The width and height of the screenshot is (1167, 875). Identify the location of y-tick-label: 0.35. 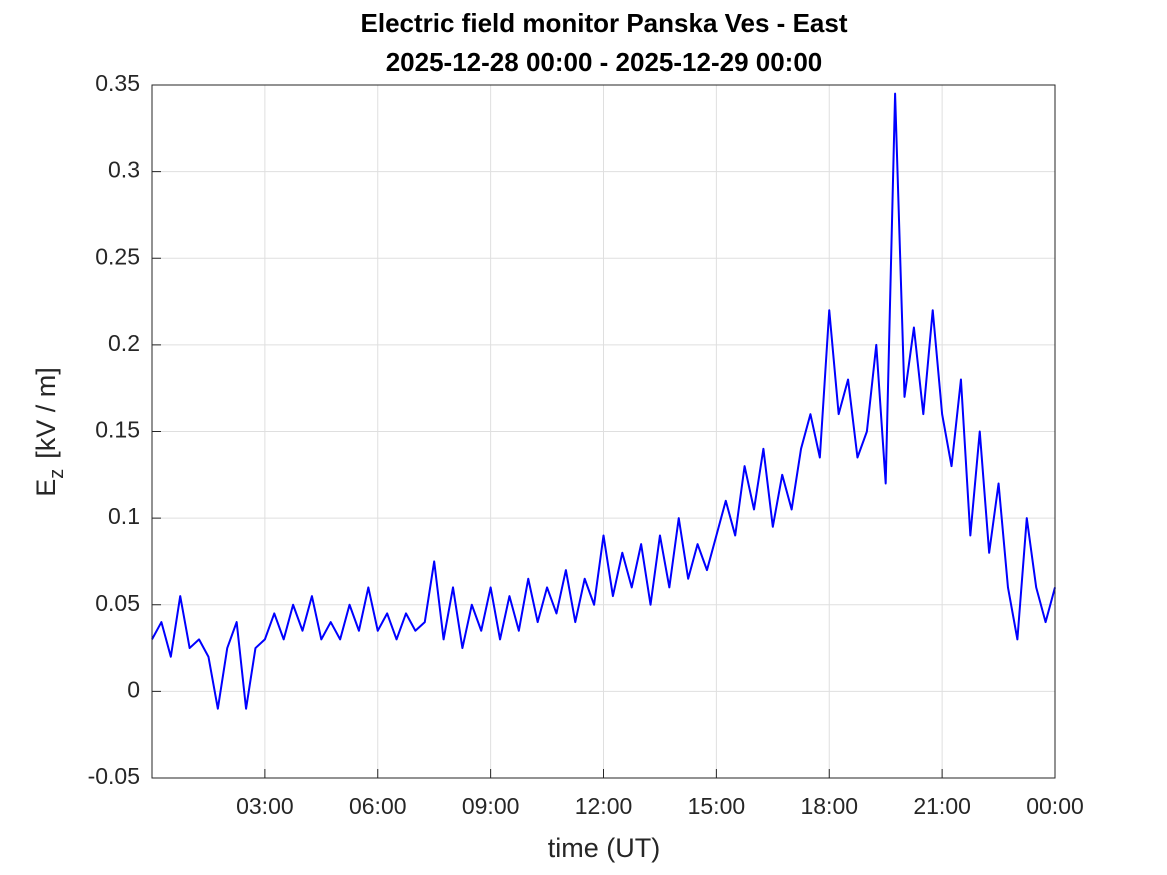
(117, 83).